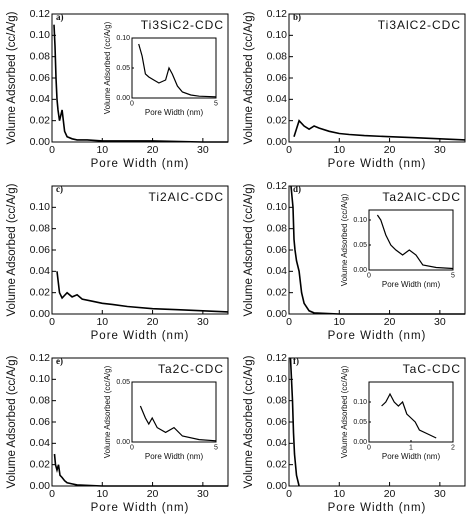 The image size is (474, 519). I want to click on panel-label: d), so click(297, 189).